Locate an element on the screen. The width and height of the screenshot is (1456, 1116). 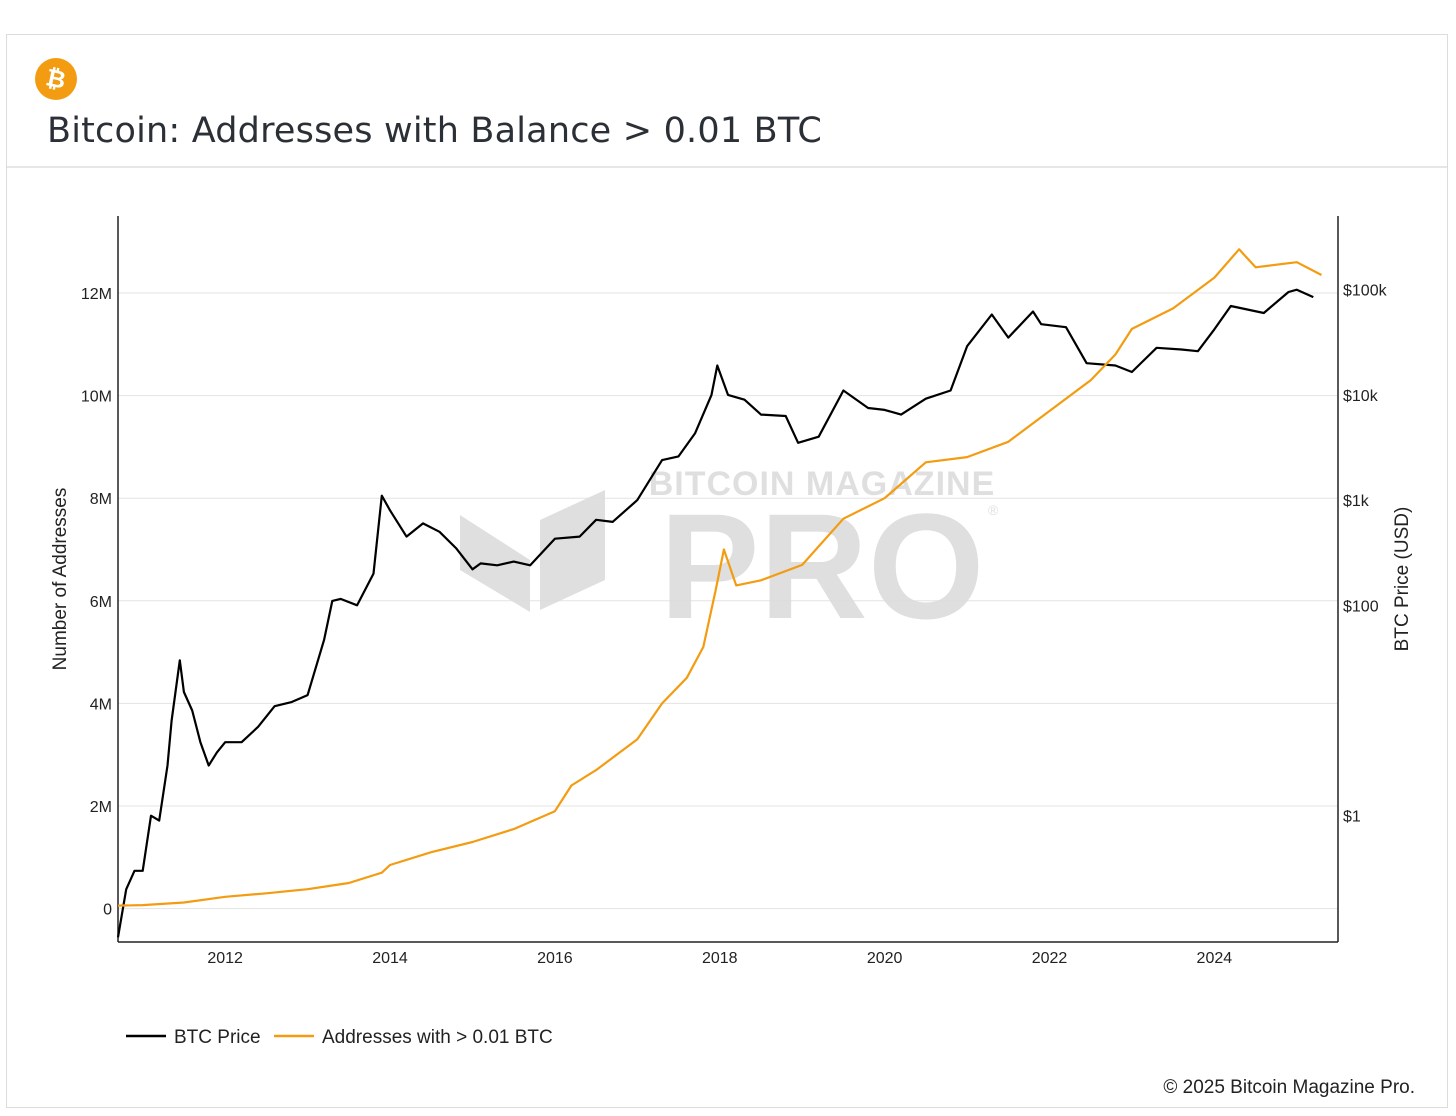
x-tick-label: 2024 is located at coordinates (1215, 958).